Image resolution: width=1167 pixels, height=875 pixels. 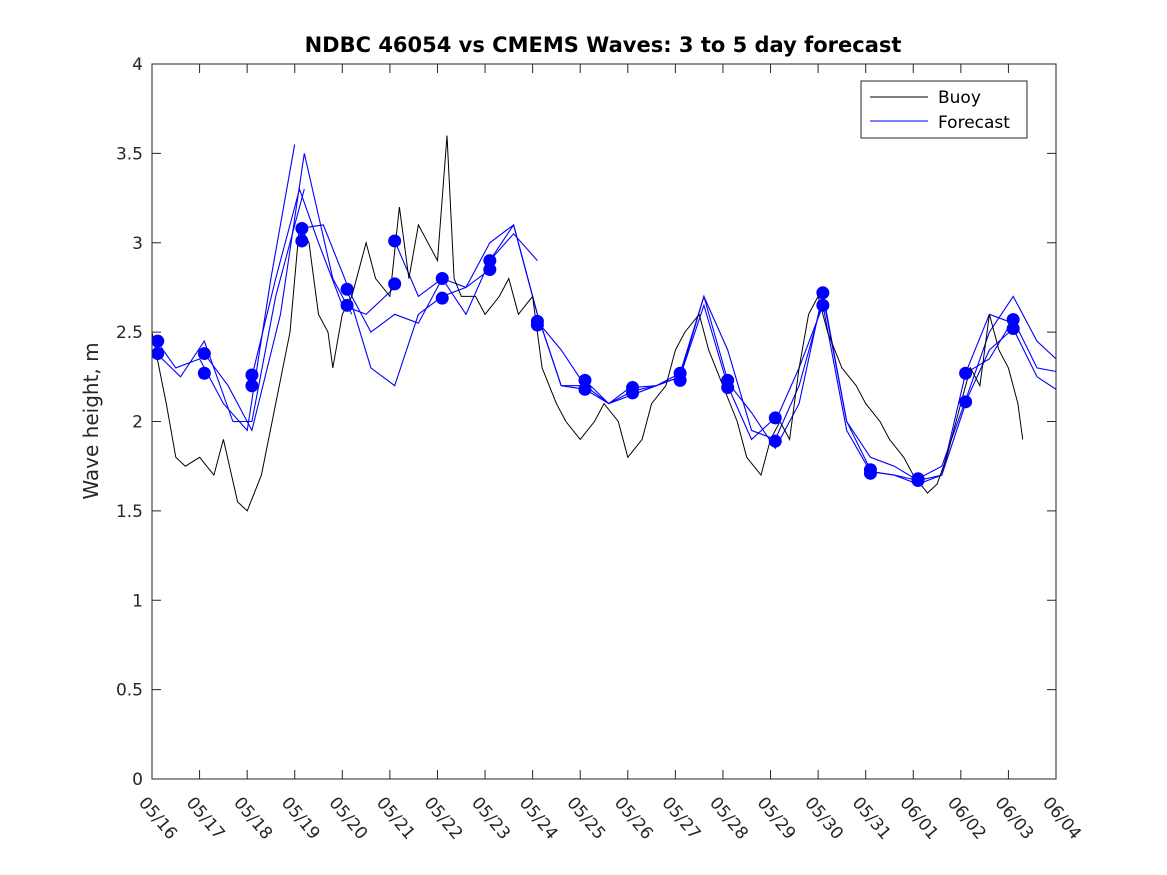 I want to click on legend: Buoy Forecast, so click(x=944, y=109).